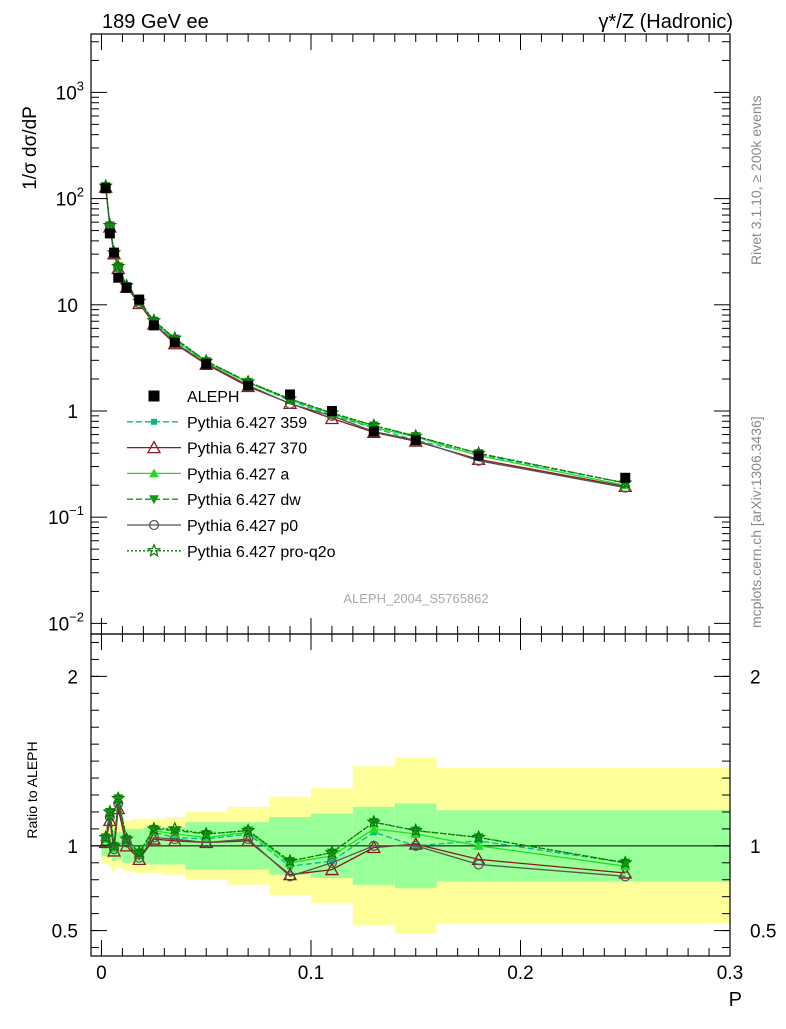 This screenshot has height=1029, width=786. I want to click on legend-label-2: Pythia 6.427 370, so click(247, 449).